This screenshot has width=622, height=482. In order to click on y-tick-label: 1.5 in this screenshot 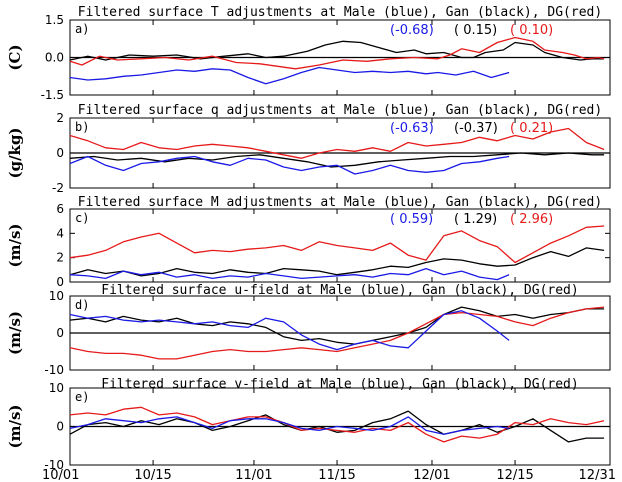, I will do `click(54, 20)`.